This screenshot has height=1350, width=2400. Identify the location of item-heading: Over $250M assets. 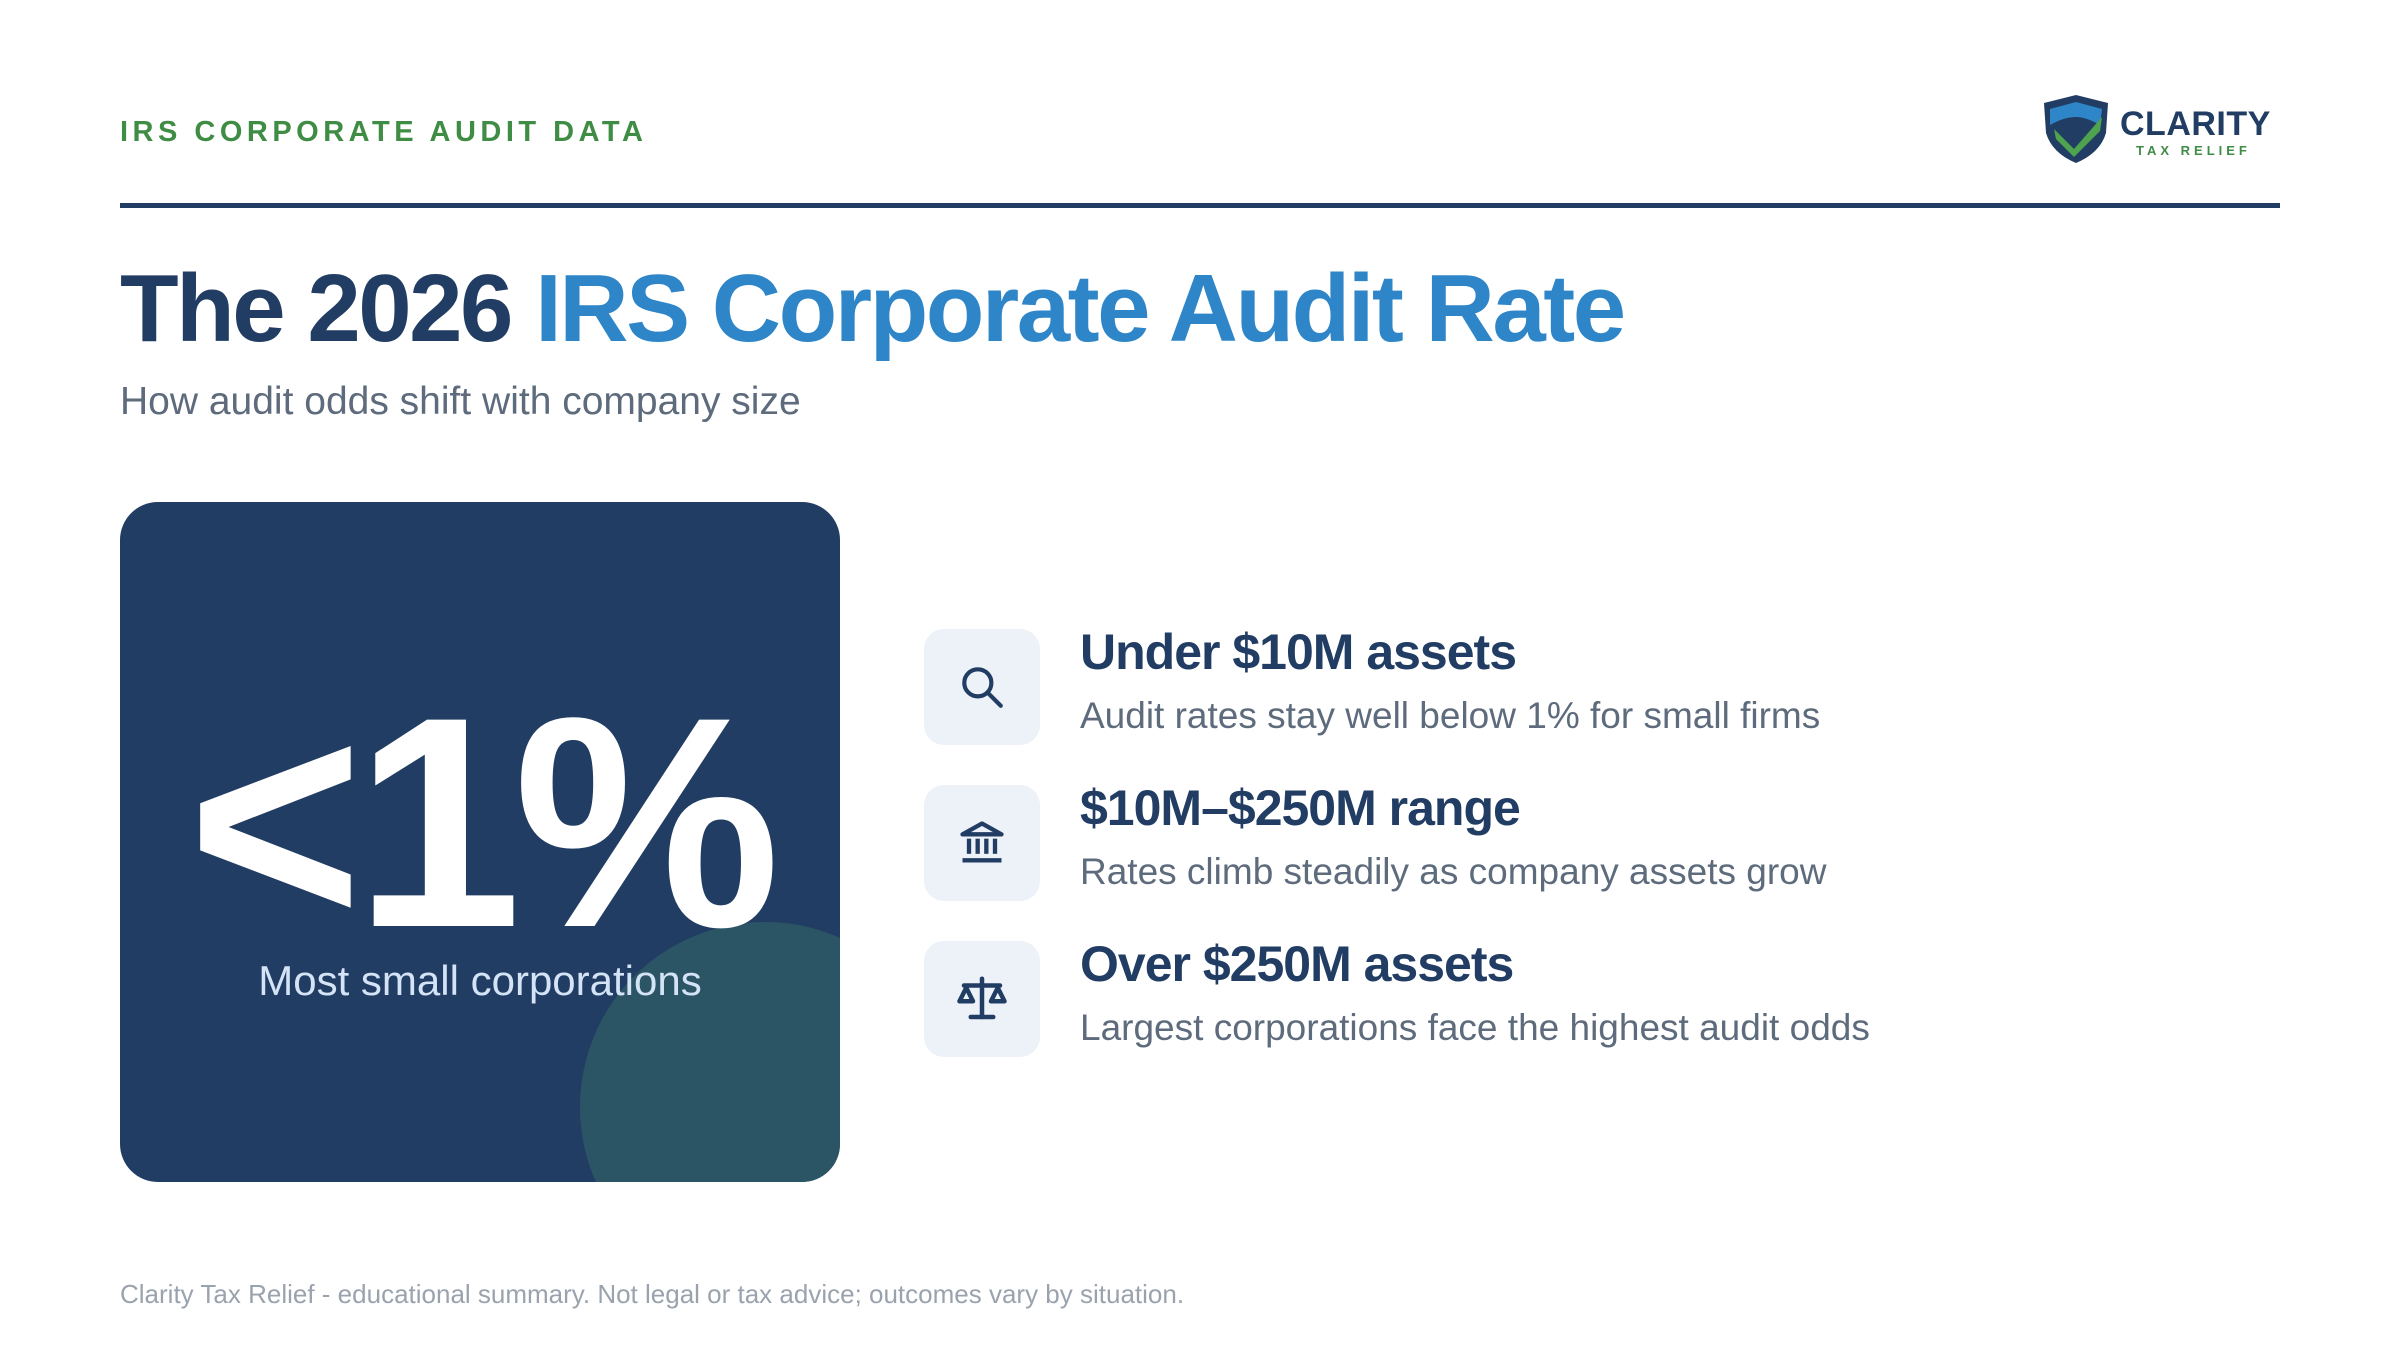
(1297, 964).